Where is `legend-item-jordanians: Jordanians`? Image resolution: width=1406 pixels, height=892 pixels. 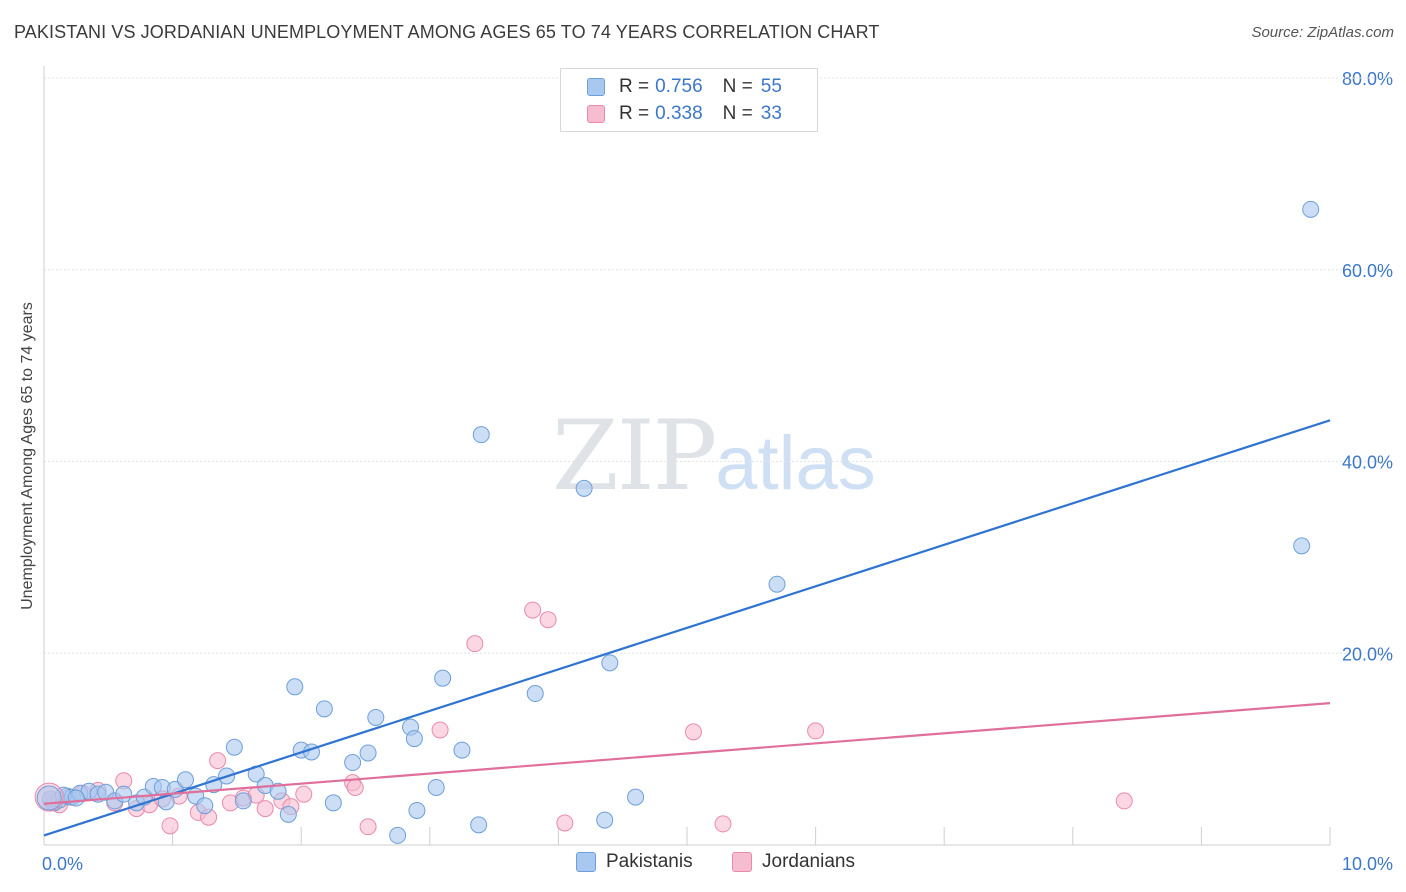
legend-item-jordanians: Jordanians is located at coordinates (793, 862).